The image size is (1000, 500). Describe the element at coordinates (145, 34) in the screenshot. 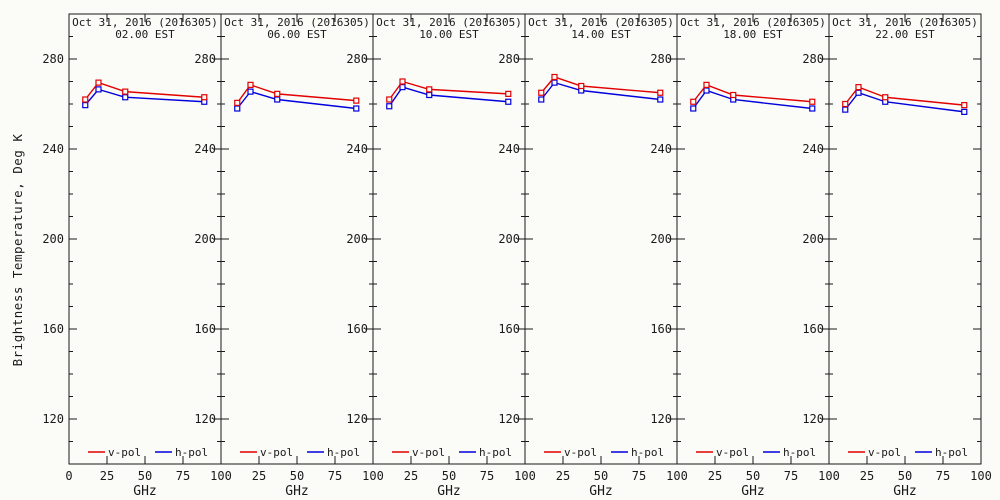

I see `panel-title-time: 02.00 EST` at that location.